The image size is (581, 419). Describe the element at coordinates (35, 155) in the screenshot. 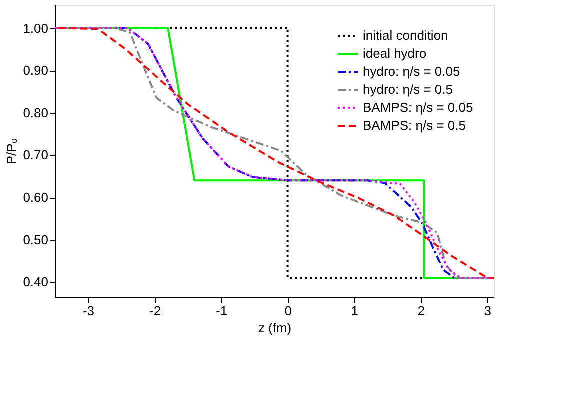

I see `y-tick-label: 0.70` at that location.